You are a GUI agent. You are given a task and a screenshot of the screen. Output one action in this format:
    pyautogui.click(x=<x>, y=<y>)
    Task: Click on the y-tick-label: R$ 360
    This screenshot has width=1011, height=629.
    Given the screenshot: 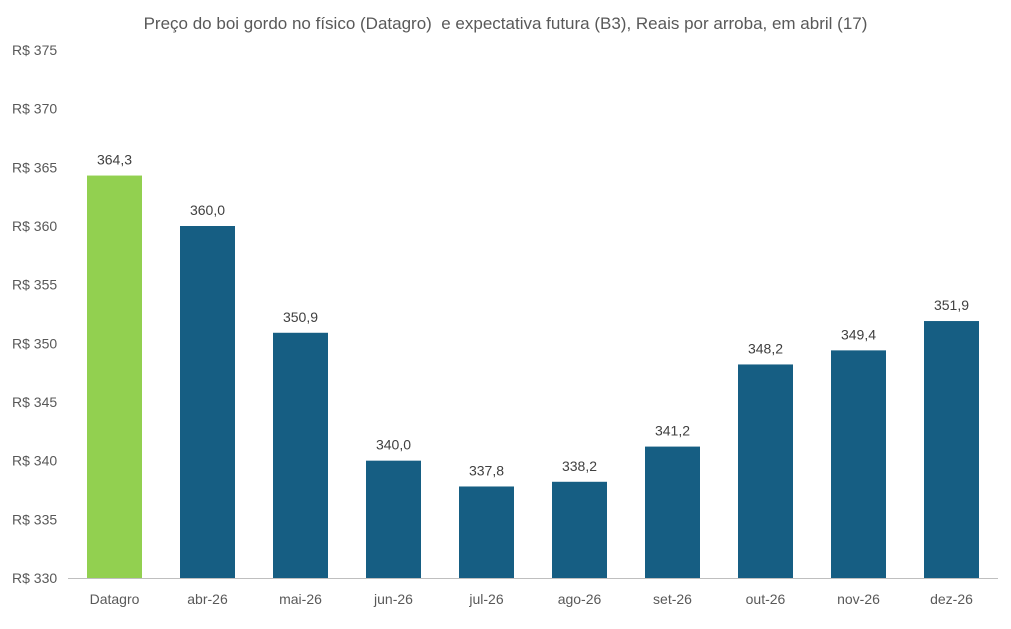 What is the action you would take?
    pyautogui.click(x=34, y=226)
    